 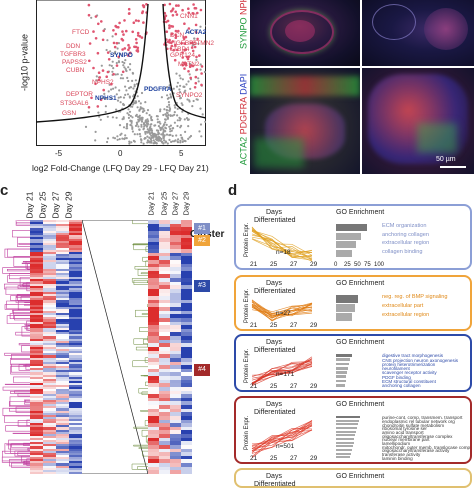 I want to click on stain-acta2: ACTA2, so click(x=244, y=151).